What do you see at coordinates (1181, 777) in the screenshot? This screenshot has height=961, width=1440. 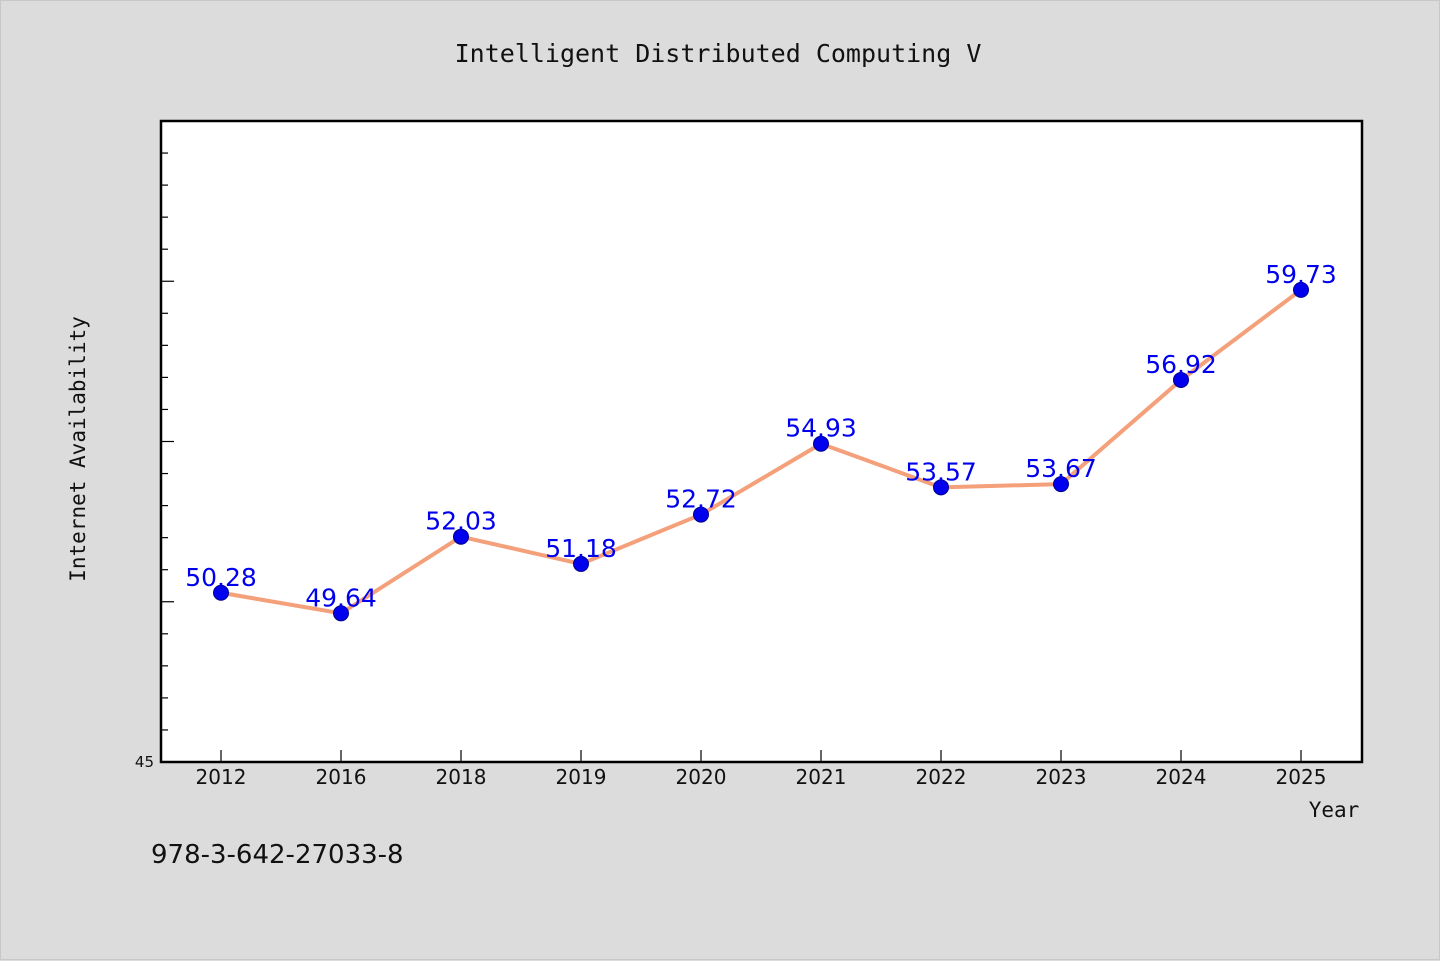 I see `x-tick-label: 2024` at bounding box center [1181, 777].